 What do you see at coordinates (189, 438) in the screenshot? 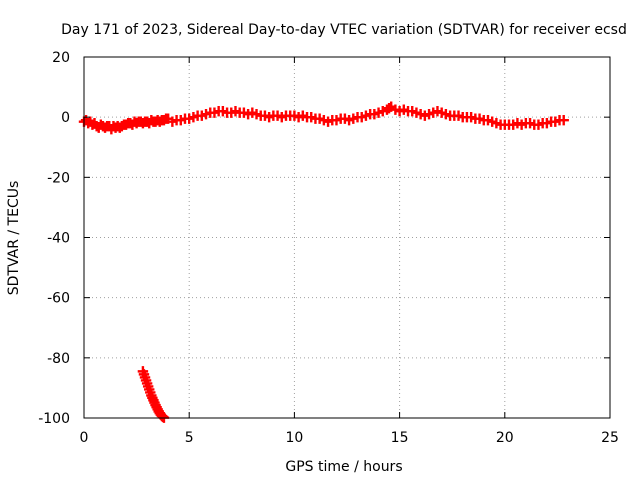
I see `x-tick-label: 5` at bounding box center [189, 438].